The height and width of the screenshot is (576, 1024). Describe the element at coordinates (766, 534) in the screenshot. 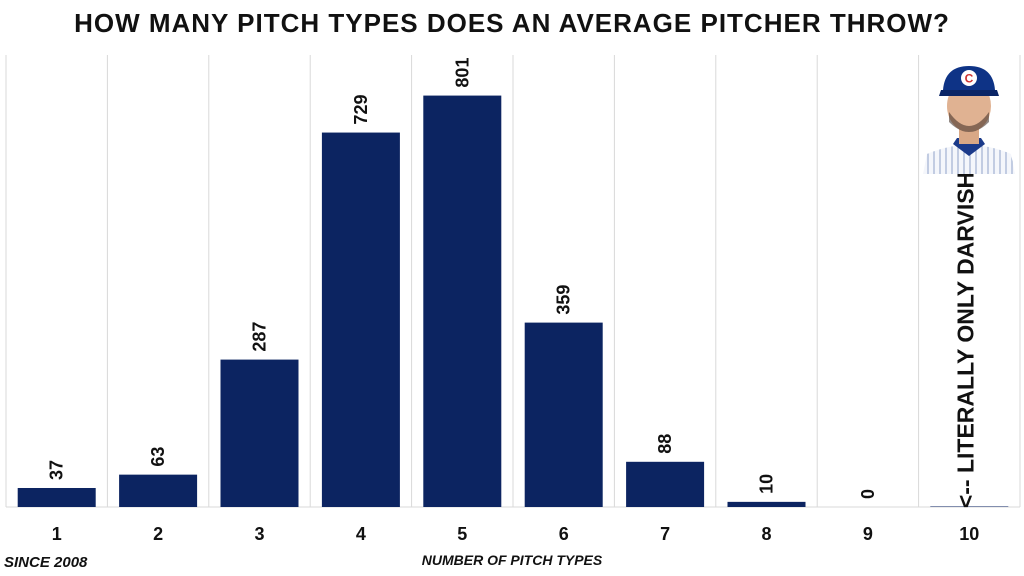

I see `x-tick-8: 8` at that location.